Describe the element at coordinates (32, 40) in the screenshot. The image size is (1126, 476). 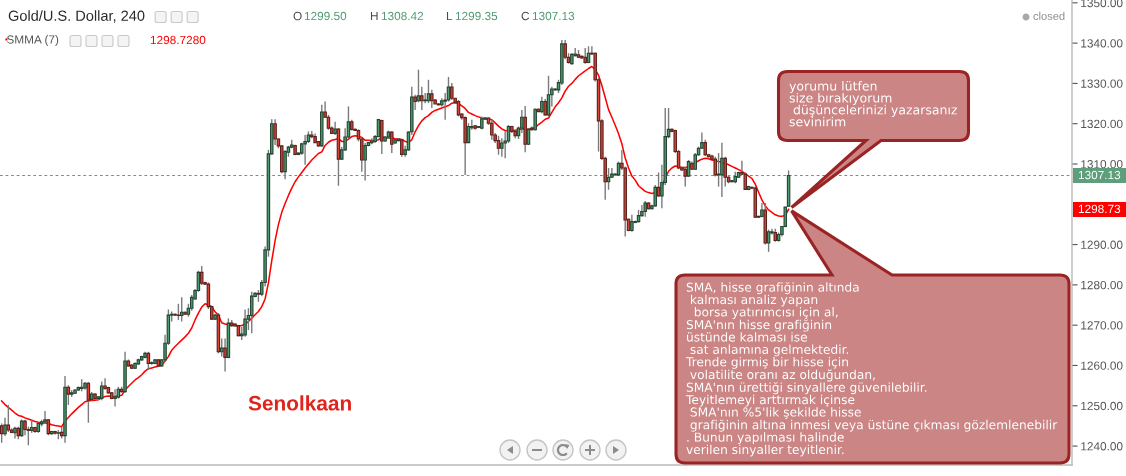
I see `legend-label: SMMA (7)` at that location.